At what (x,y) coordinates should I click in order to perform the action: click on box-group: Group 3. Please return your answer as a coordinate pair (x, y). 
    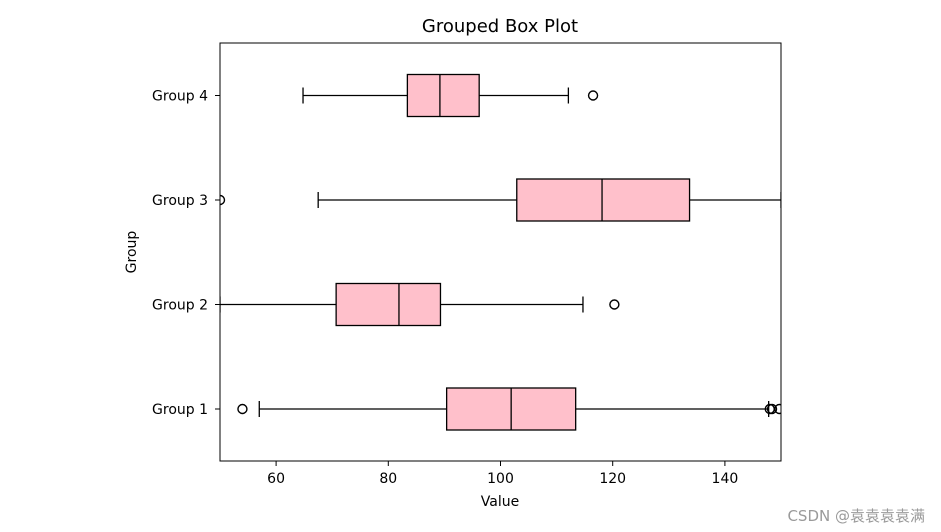
    Looking at the image, I should click on (466, 200).